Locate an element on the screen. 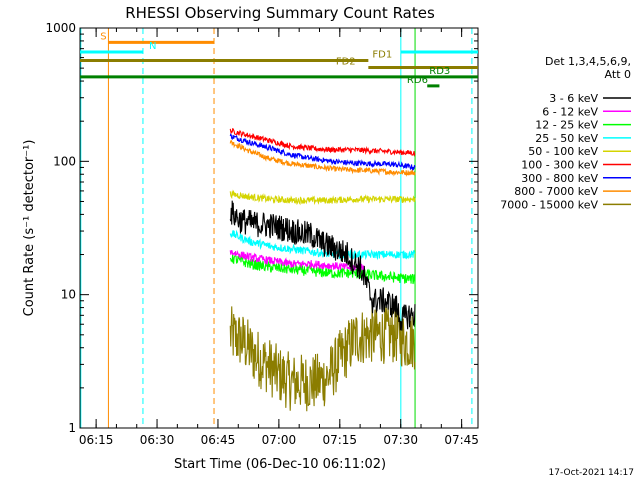 The width and height of the screenshot is (640, 480). footer-timestamp: 17-Oct-2021 14:17 is located at coordinates (591, 473).